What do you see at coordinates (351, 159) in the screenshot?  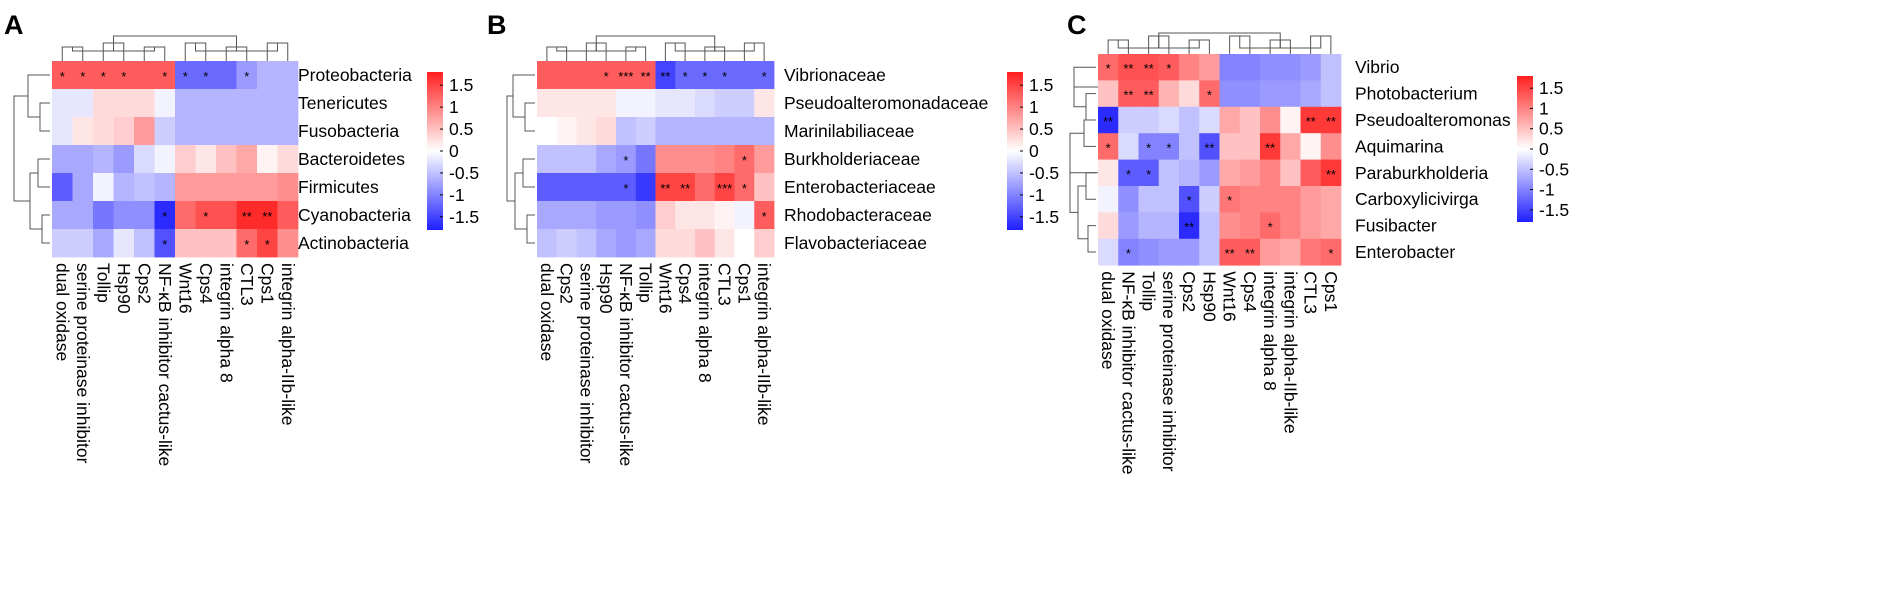 I see `row-label: Bacteroidetes` at bounding box center [351, 159].